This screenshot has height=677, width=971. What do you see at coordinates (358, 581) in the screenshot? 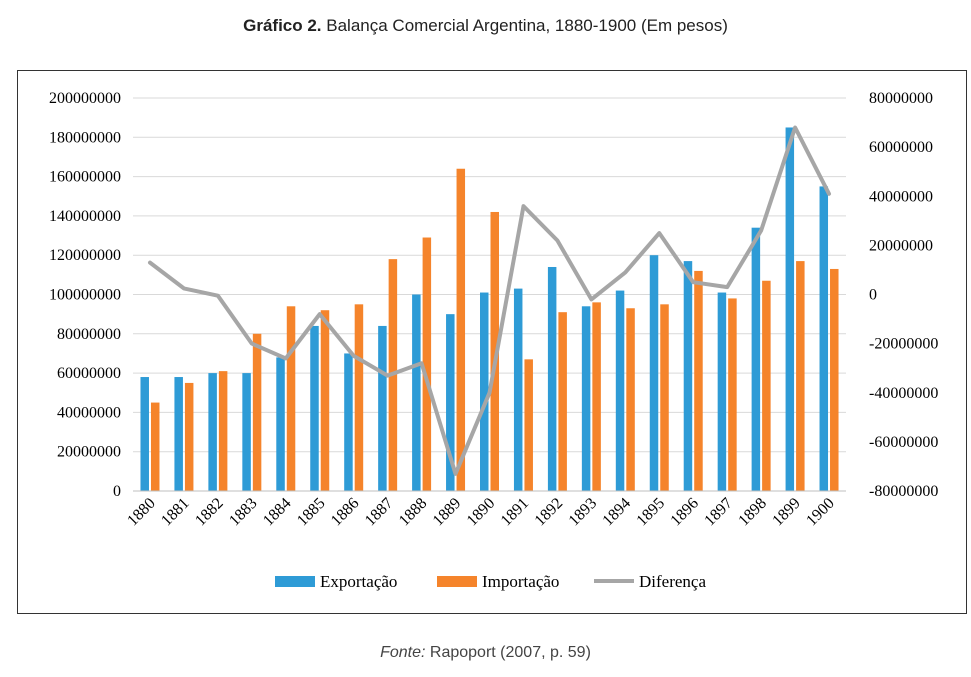
I see `legend-label: Exportação` at bounding box center [358, 581].